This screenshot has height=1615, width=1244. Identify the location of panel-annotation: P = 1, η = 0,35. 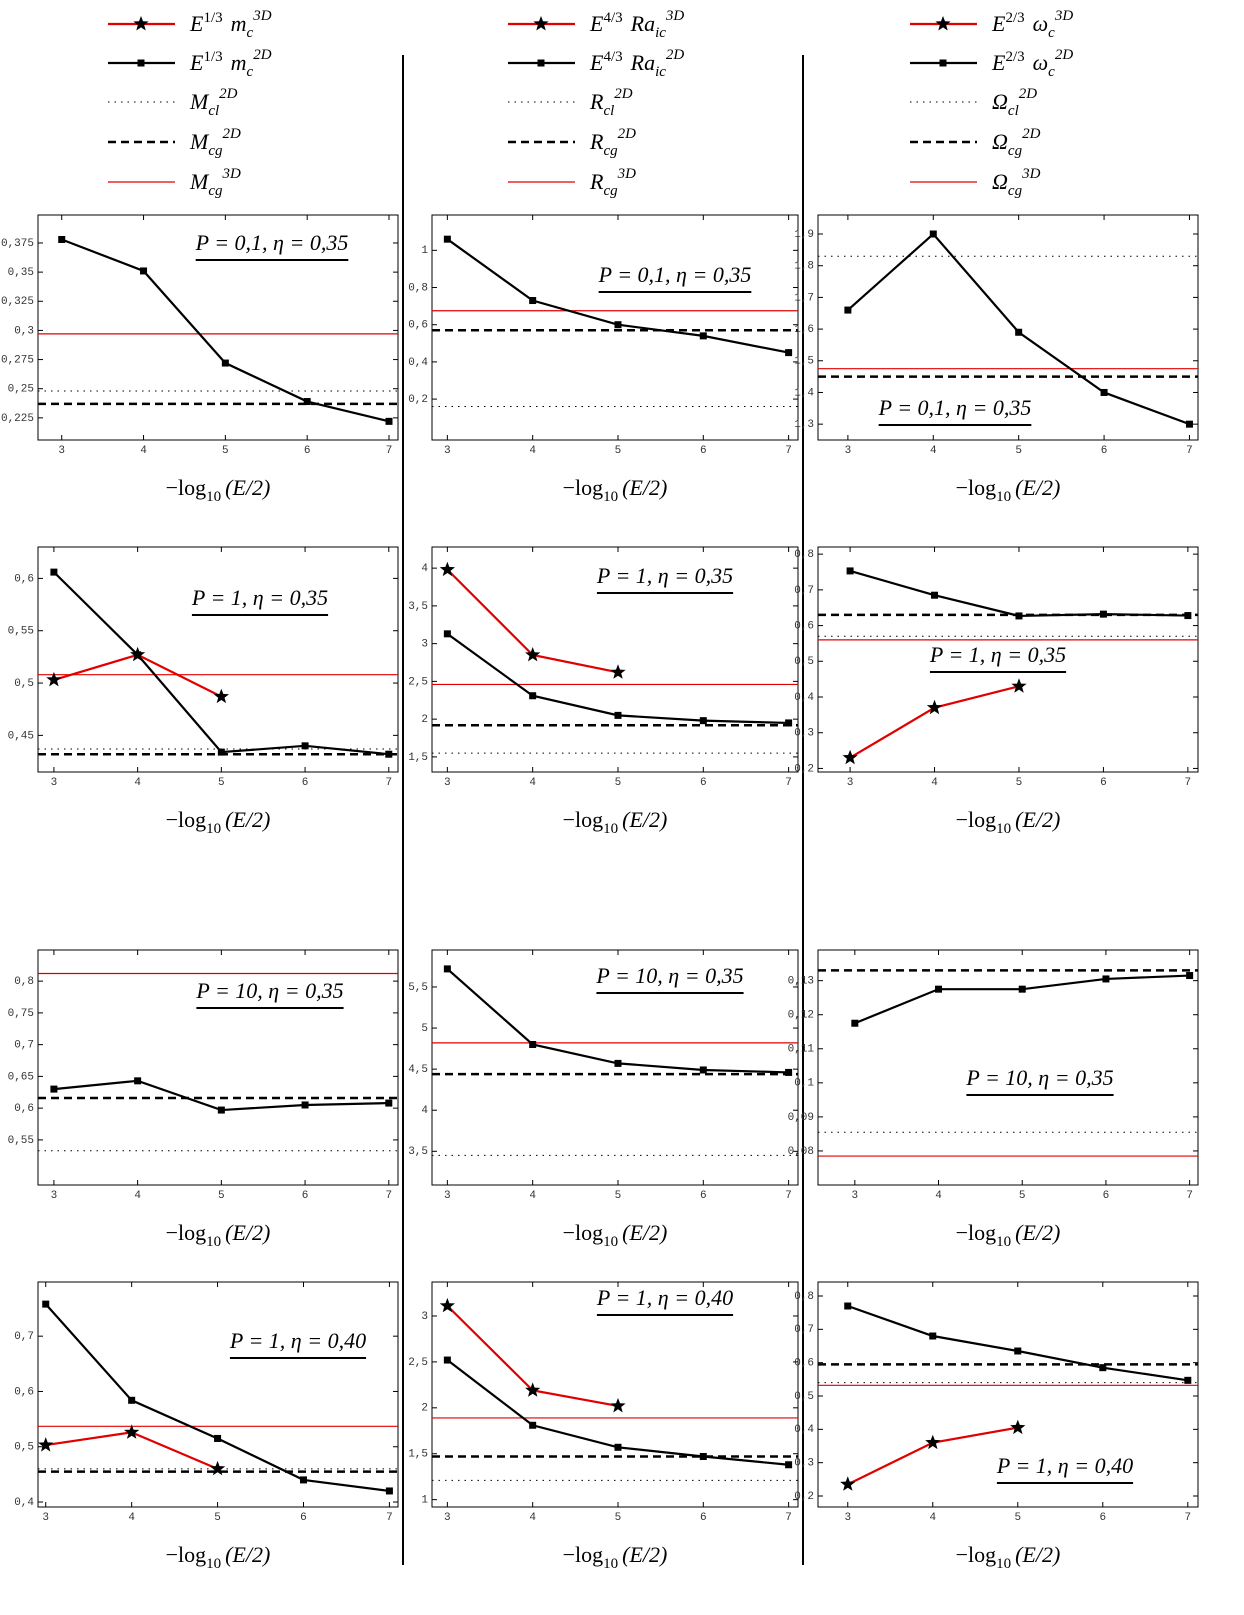
(664, 575).